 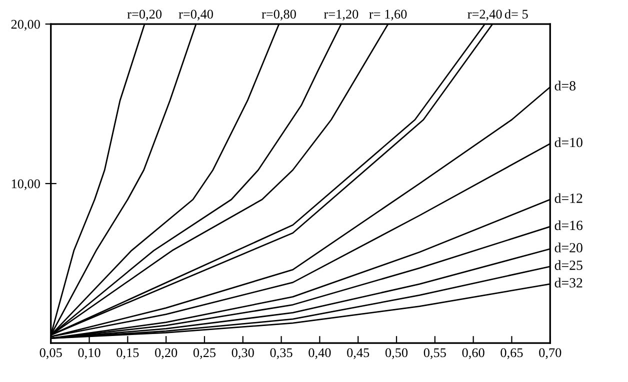 I want to click on series-label: d=12, so click(x=568, y=198).